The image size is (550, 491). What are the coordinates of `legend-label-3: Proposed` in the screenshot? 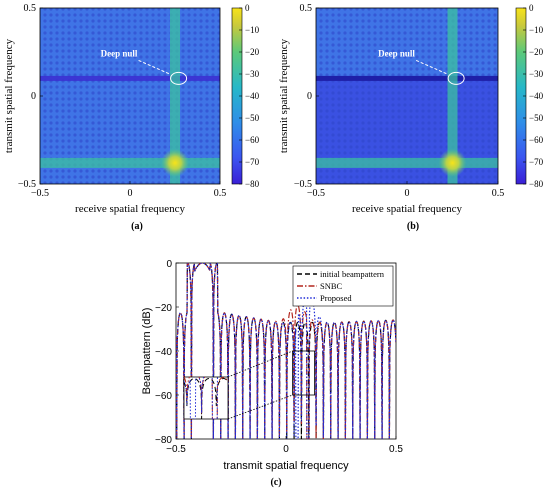 It's located at (336, 298).